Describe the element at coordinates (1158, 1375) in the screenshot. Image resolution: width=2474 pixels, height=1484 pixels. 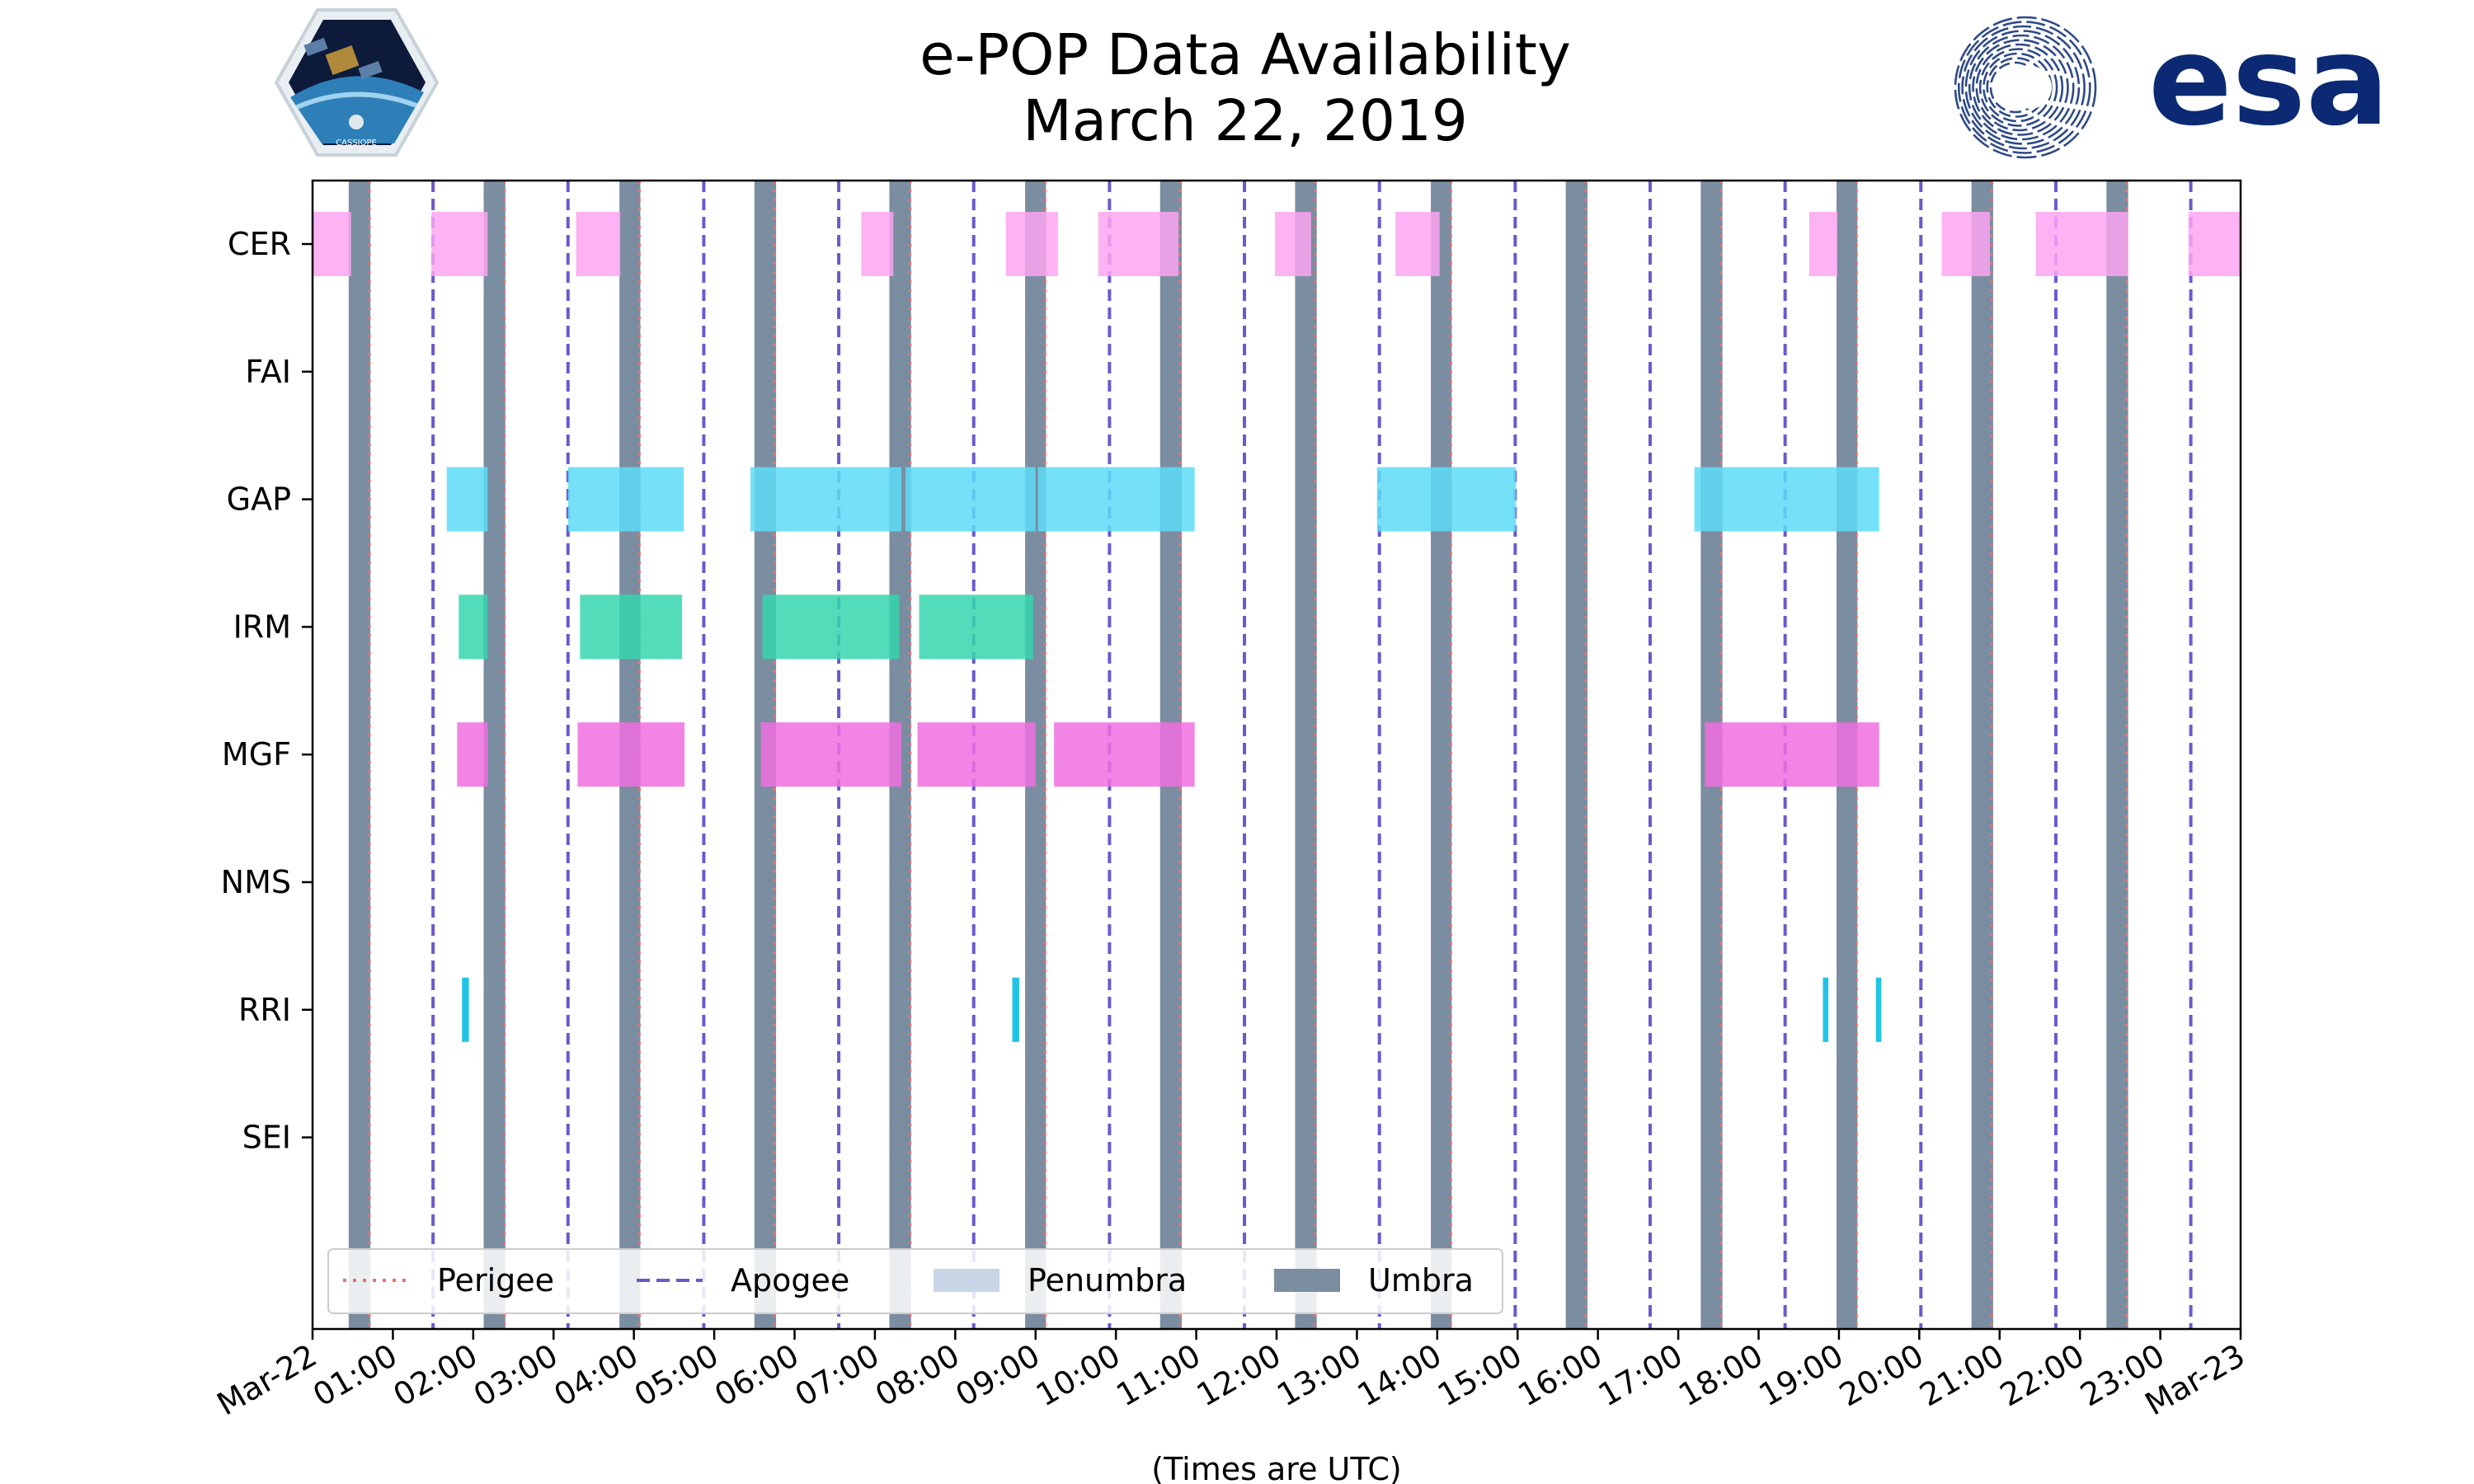
I see `x-tick-label-11: 11:00` at that location.